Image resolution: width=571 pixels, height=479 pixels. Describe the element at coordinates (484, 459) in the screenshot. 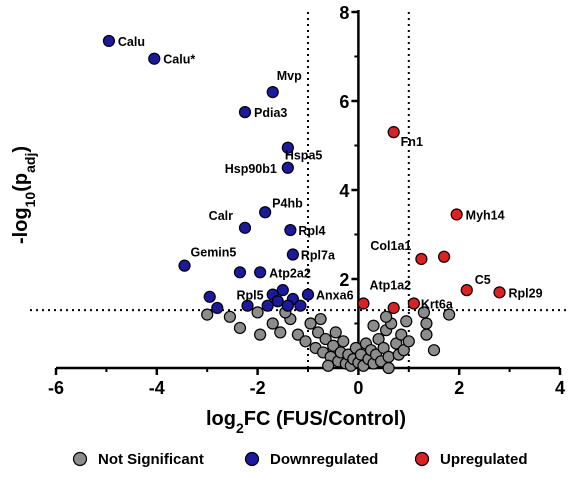

I see `legend-label: Upregulated` at that location.